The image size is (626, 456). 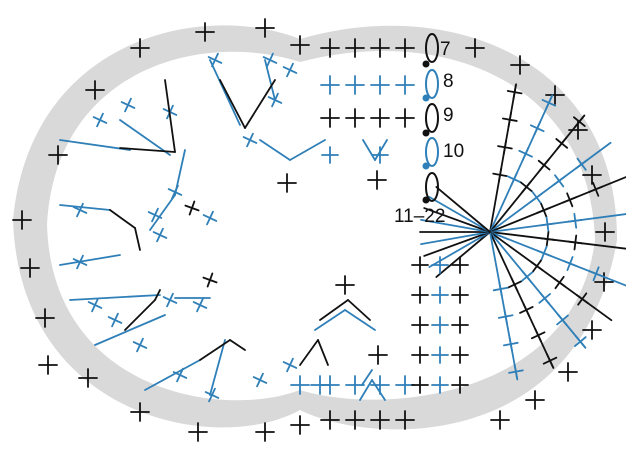 I want to click on stitch-connector, so click(x=367, y=377).